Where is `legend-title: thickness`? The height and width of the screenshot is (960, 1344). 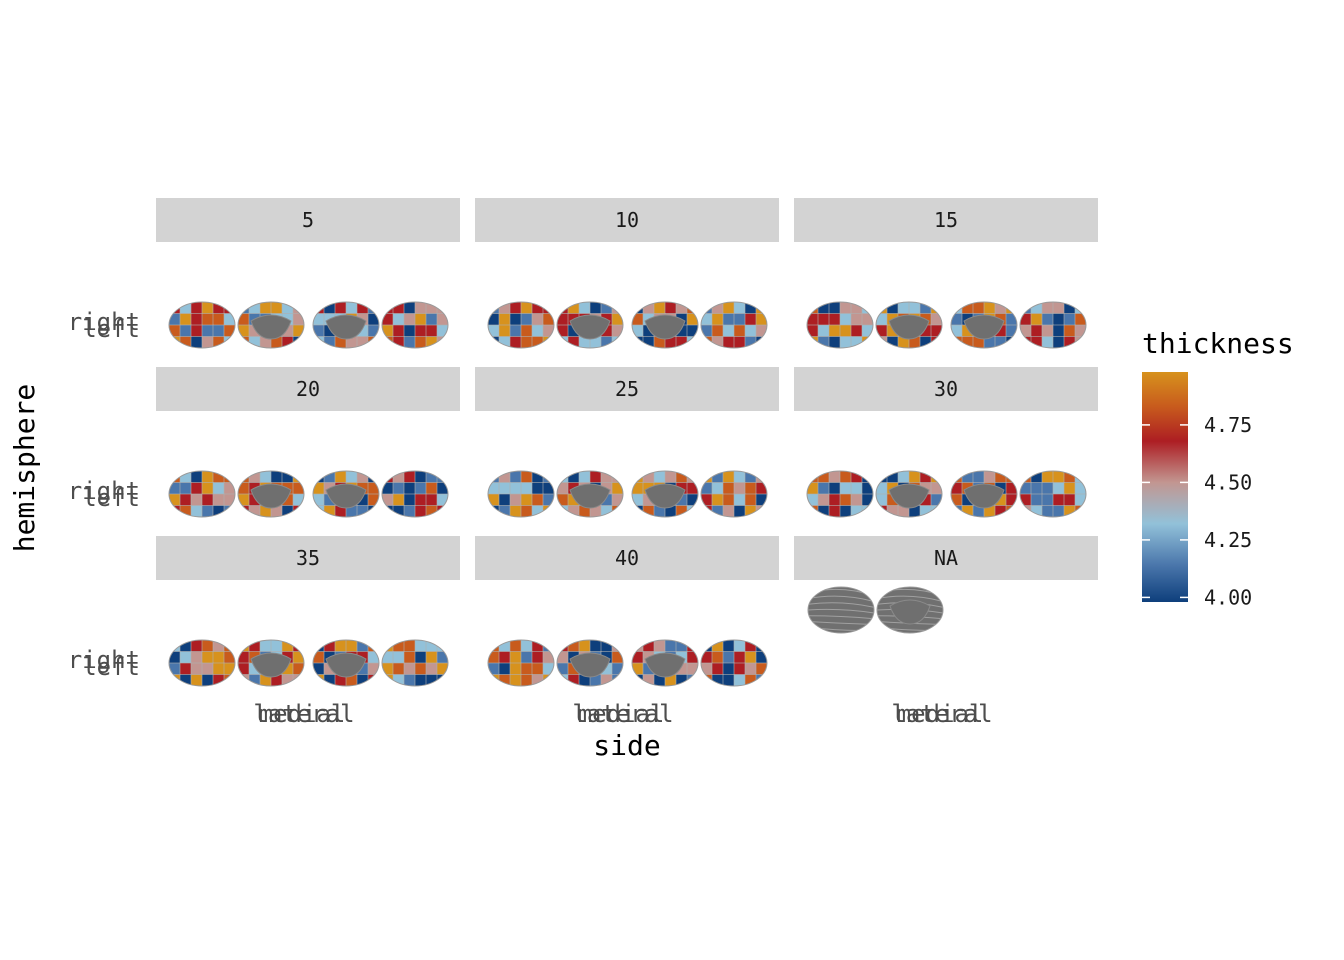 legend-title: thickness is located at coordinates (1218, 343).